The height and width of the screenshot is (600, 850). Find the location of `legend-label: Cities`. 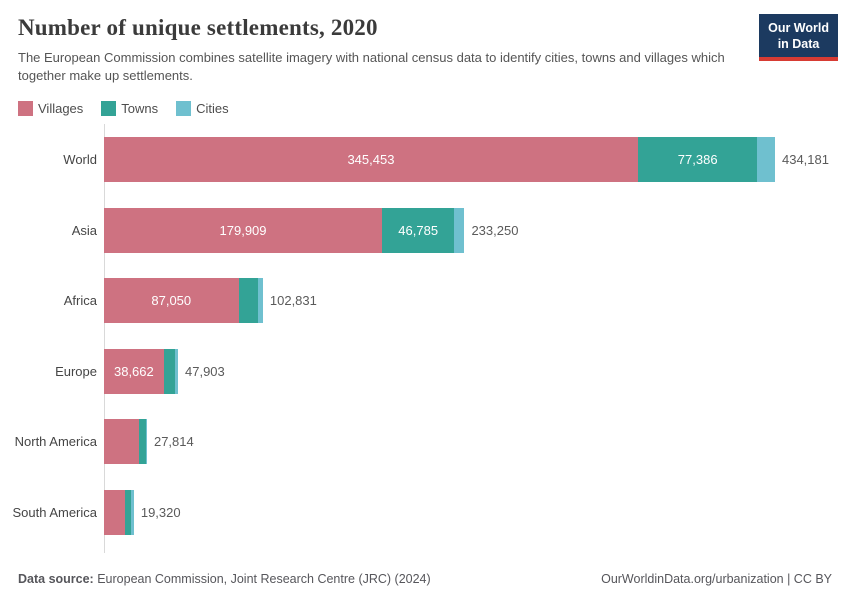

legend-label: Cities is located at coordinates (212, 109).